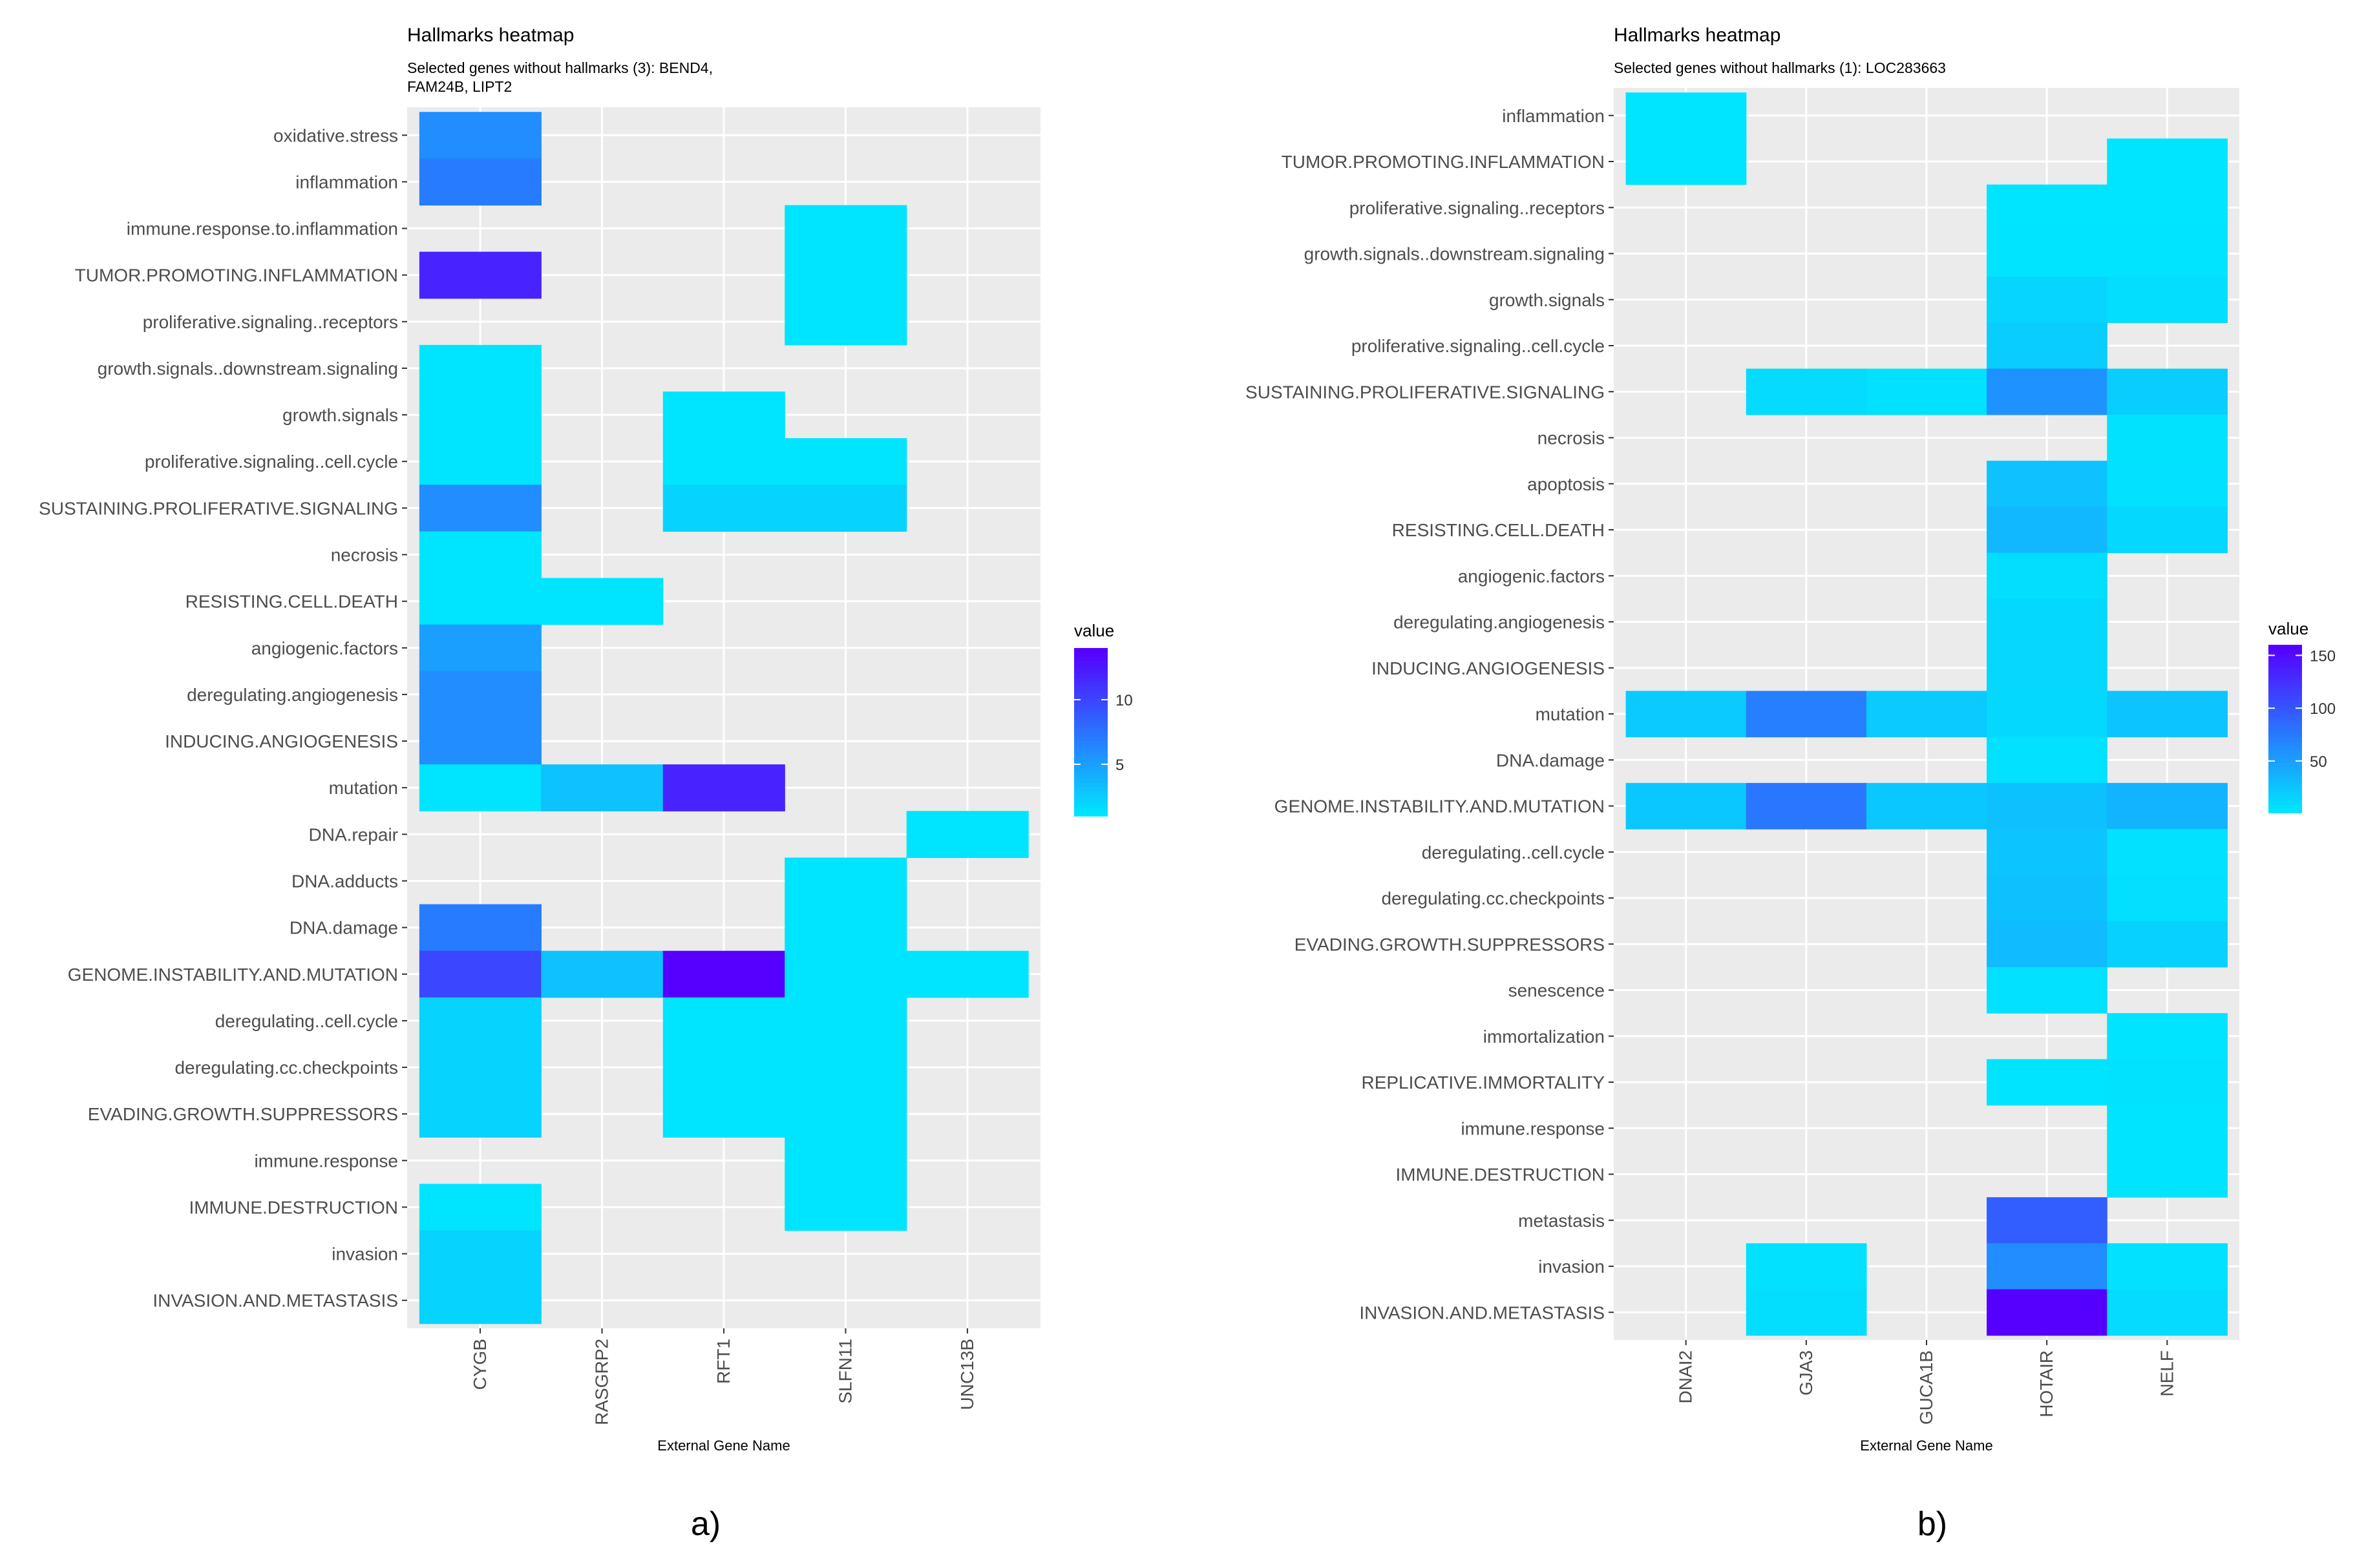  I want to click on y-tick-label: DNA.adducts, so click(345, 881).